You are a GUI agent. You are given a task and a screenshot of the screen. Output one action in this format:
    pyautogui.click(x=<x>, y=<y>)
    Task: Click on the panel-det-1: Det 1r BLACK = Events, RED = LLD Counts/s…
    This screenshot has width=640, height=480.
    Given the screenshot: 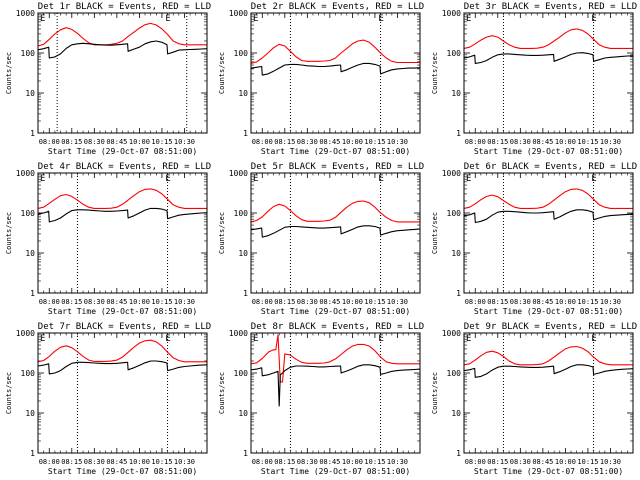 What is the action you would take?
    pyautogui.click(x=108, y=79)
    